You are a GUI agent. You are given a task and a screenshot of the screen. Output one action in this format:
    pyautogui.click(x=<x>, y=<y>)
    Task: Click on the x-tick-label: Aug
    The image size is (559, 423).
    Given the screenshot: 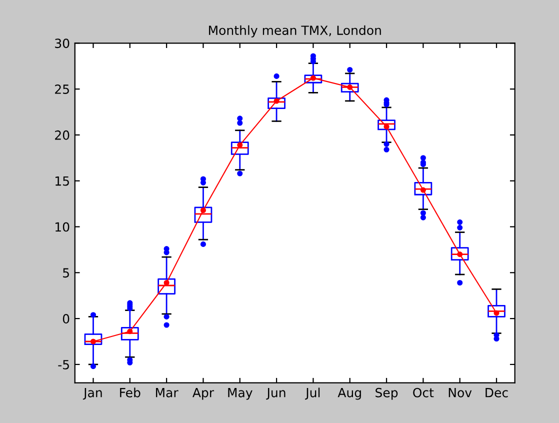 What is the action you would take?
    pyautogui.click(x=349, y=394)
    